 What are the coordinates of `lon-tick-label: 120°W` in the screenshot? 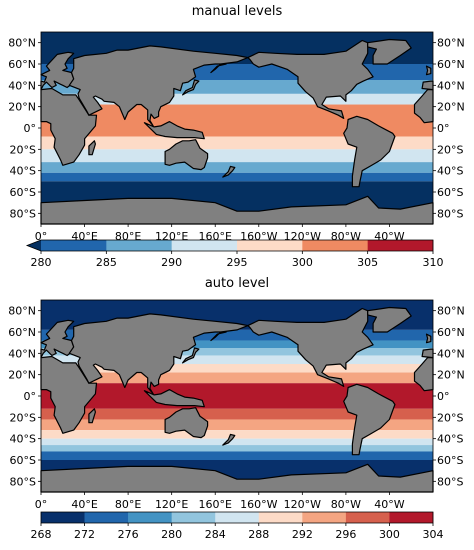 It's located at (302, 504).